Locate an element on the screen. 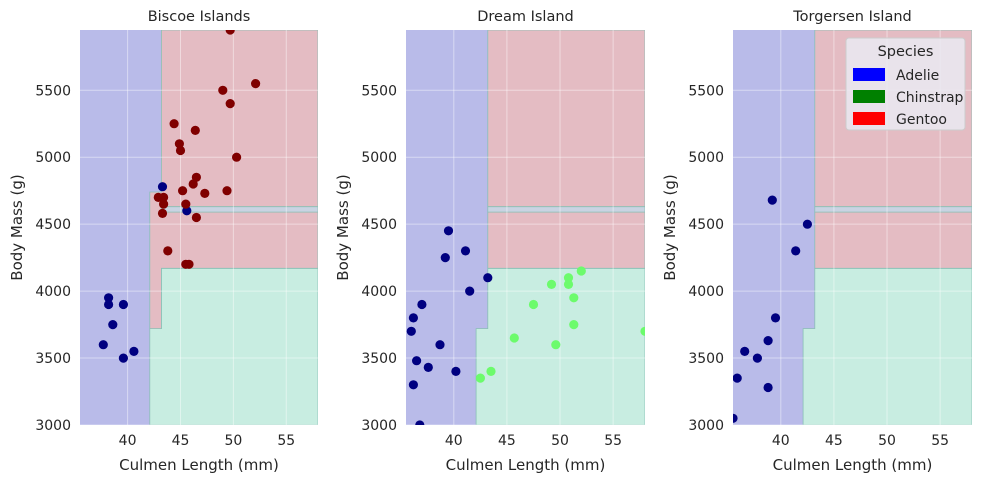  x-tick-label: 45 is located at coordinates (507, 441).